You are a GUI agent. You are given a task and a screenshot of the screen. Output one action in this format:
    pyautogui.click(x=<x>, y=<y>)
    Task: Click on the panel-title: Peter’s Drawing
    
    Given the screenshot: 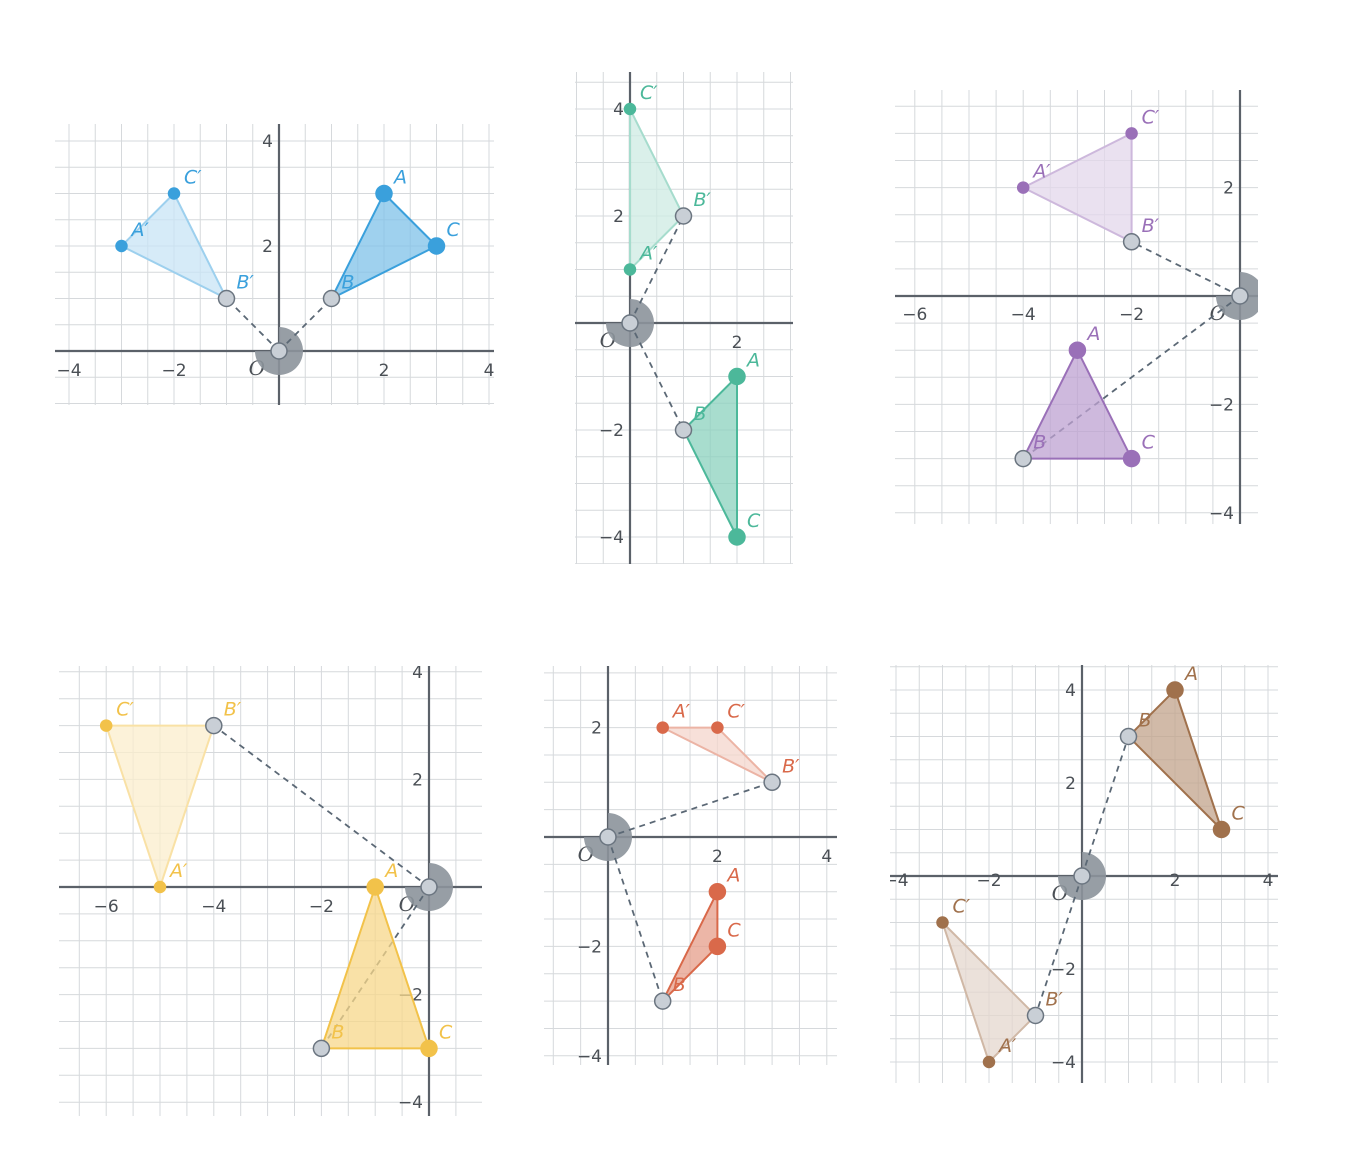 What is the action you would take?
    pyautogui.click(x=1077, y=40)
    